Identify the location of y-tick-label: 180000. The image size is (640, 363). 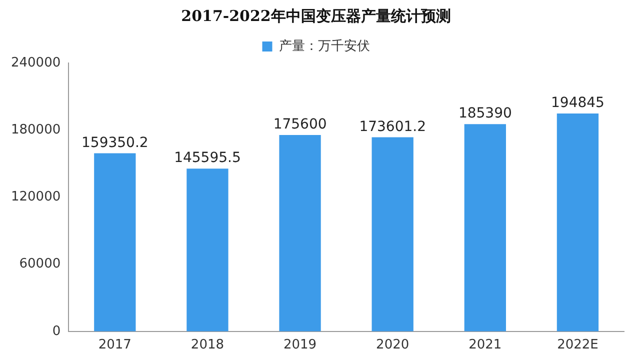
(35, 130).